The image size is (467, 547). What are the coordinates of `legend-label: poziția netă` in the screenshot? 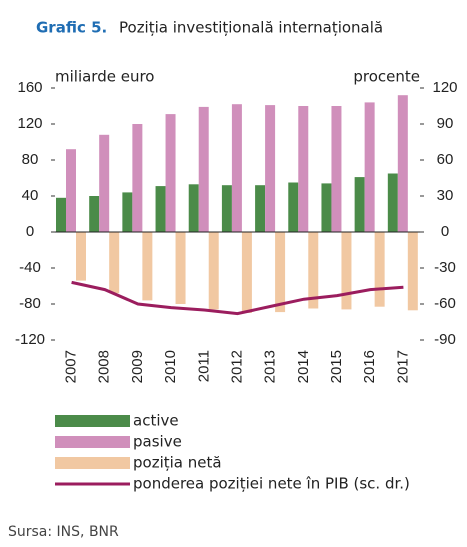 It's located at (177, 463).